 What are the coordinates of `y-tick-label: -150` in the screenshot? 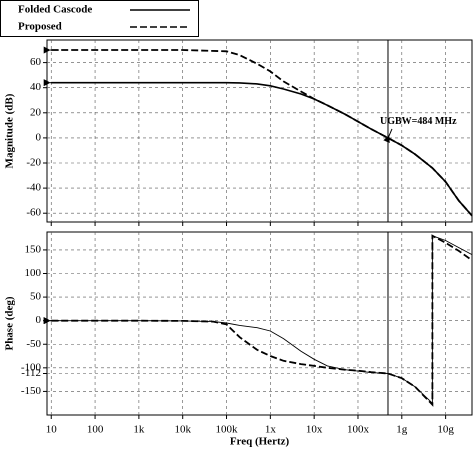 It's located at (31, 391).